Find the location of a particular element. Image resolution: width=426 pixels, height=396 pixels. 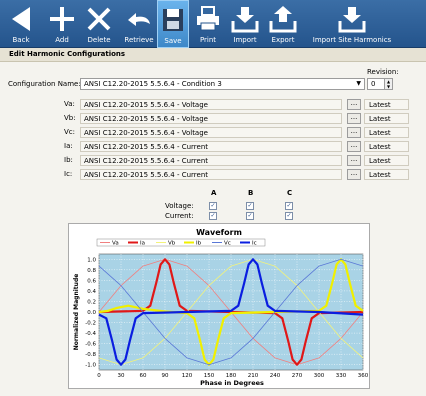

status-ic: Latest is located at coordinates (386, 174).